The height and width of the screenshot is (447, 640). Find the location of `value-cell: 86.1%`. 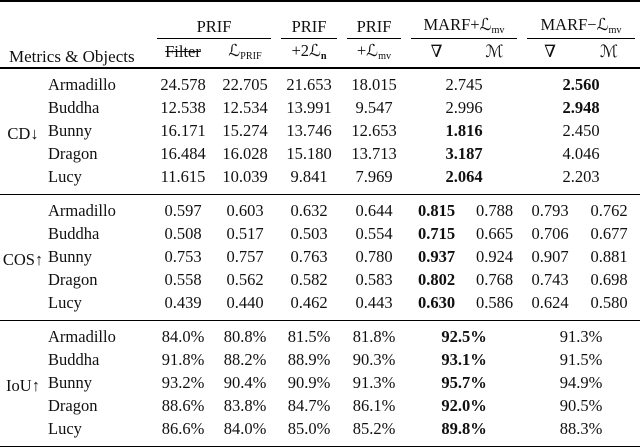

value-cell: 86.1% is located at coordinates (374, 406).